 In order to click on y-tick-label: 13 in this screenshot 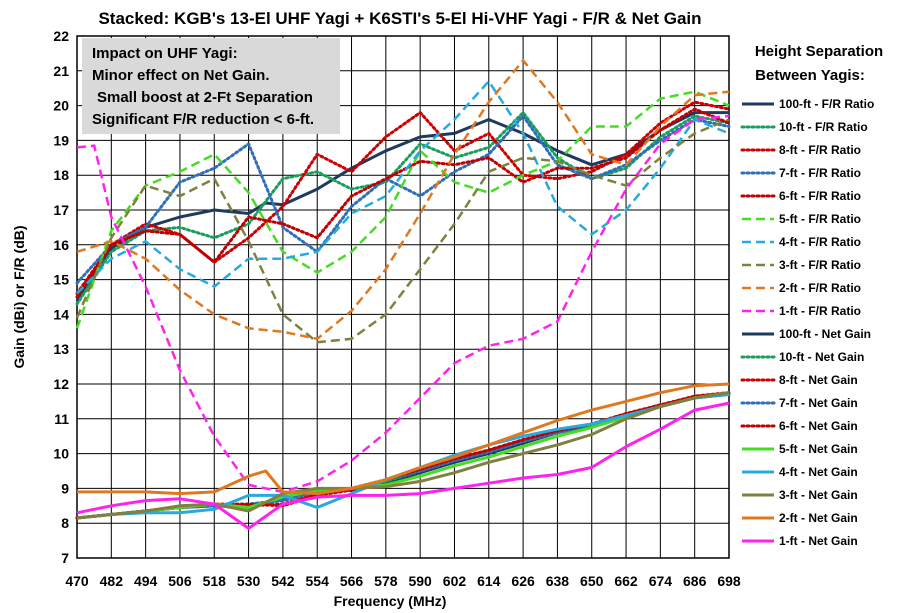, I will do `click(61, 349)`.